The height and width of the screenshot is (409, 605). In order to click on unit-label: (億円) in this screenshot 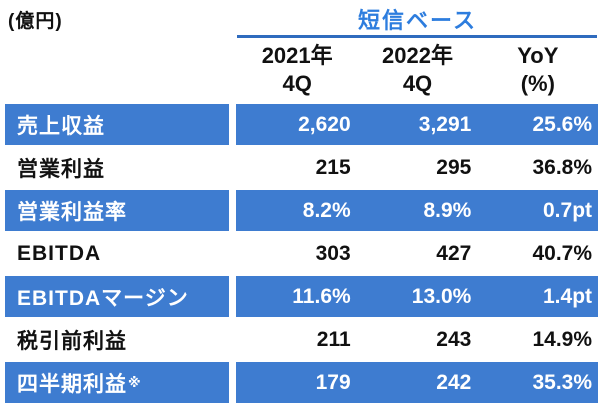, I will do `click(35, 21)`.